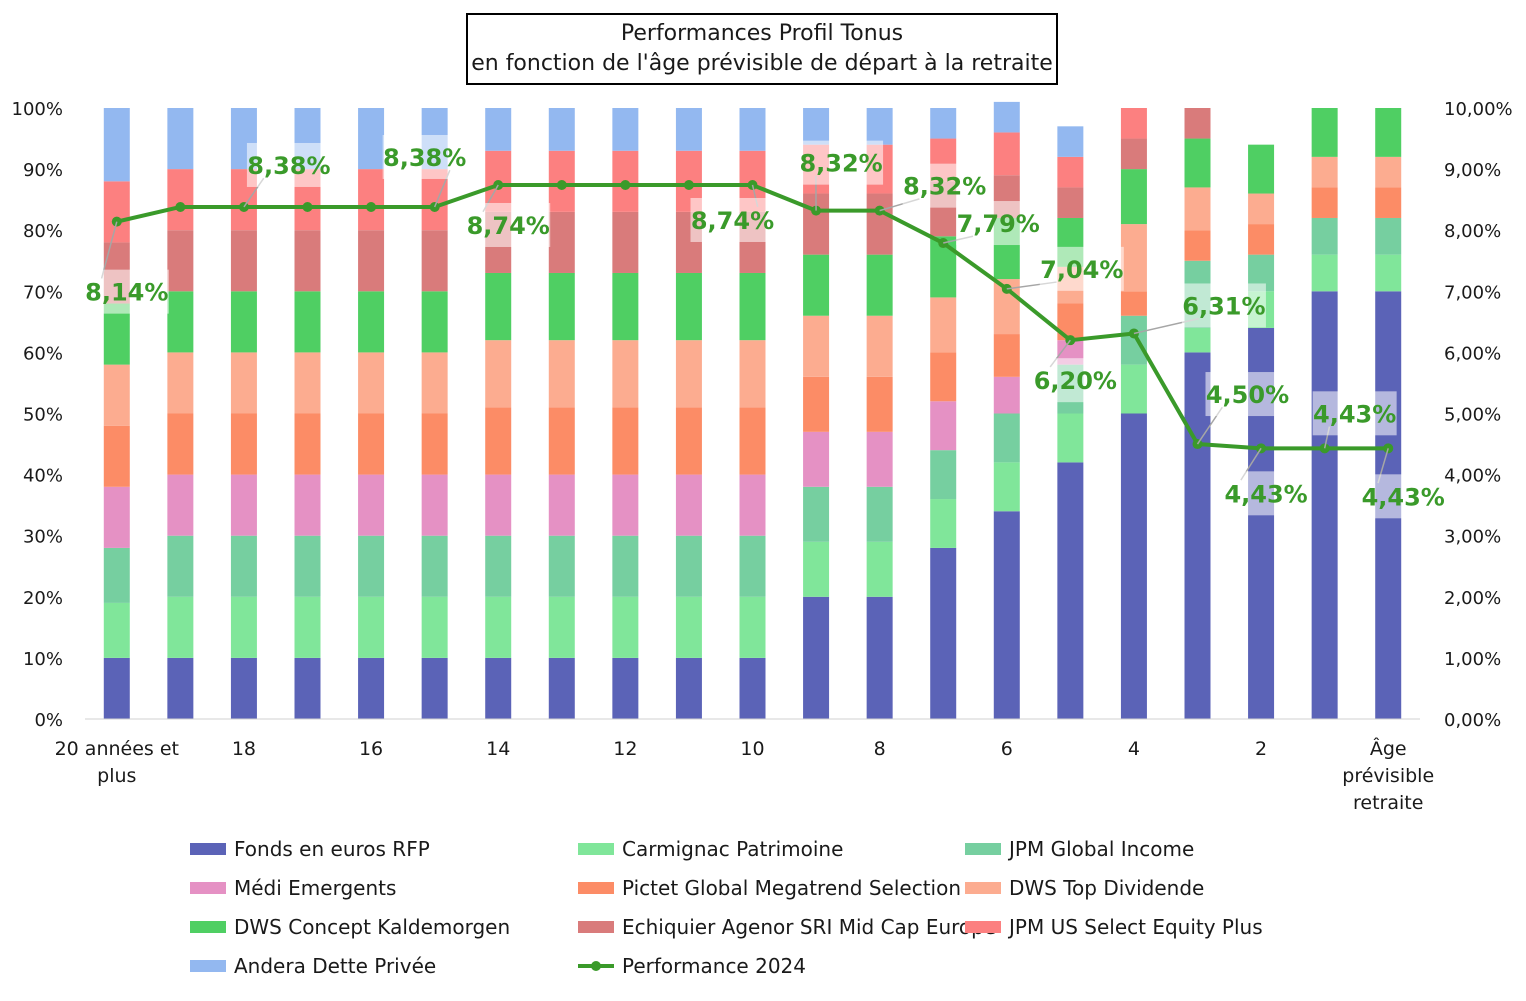 The height and width of the screenshot is (1001, 1526). I want to click on y-right-tick-label: 9,00%, so click(1472, 170).